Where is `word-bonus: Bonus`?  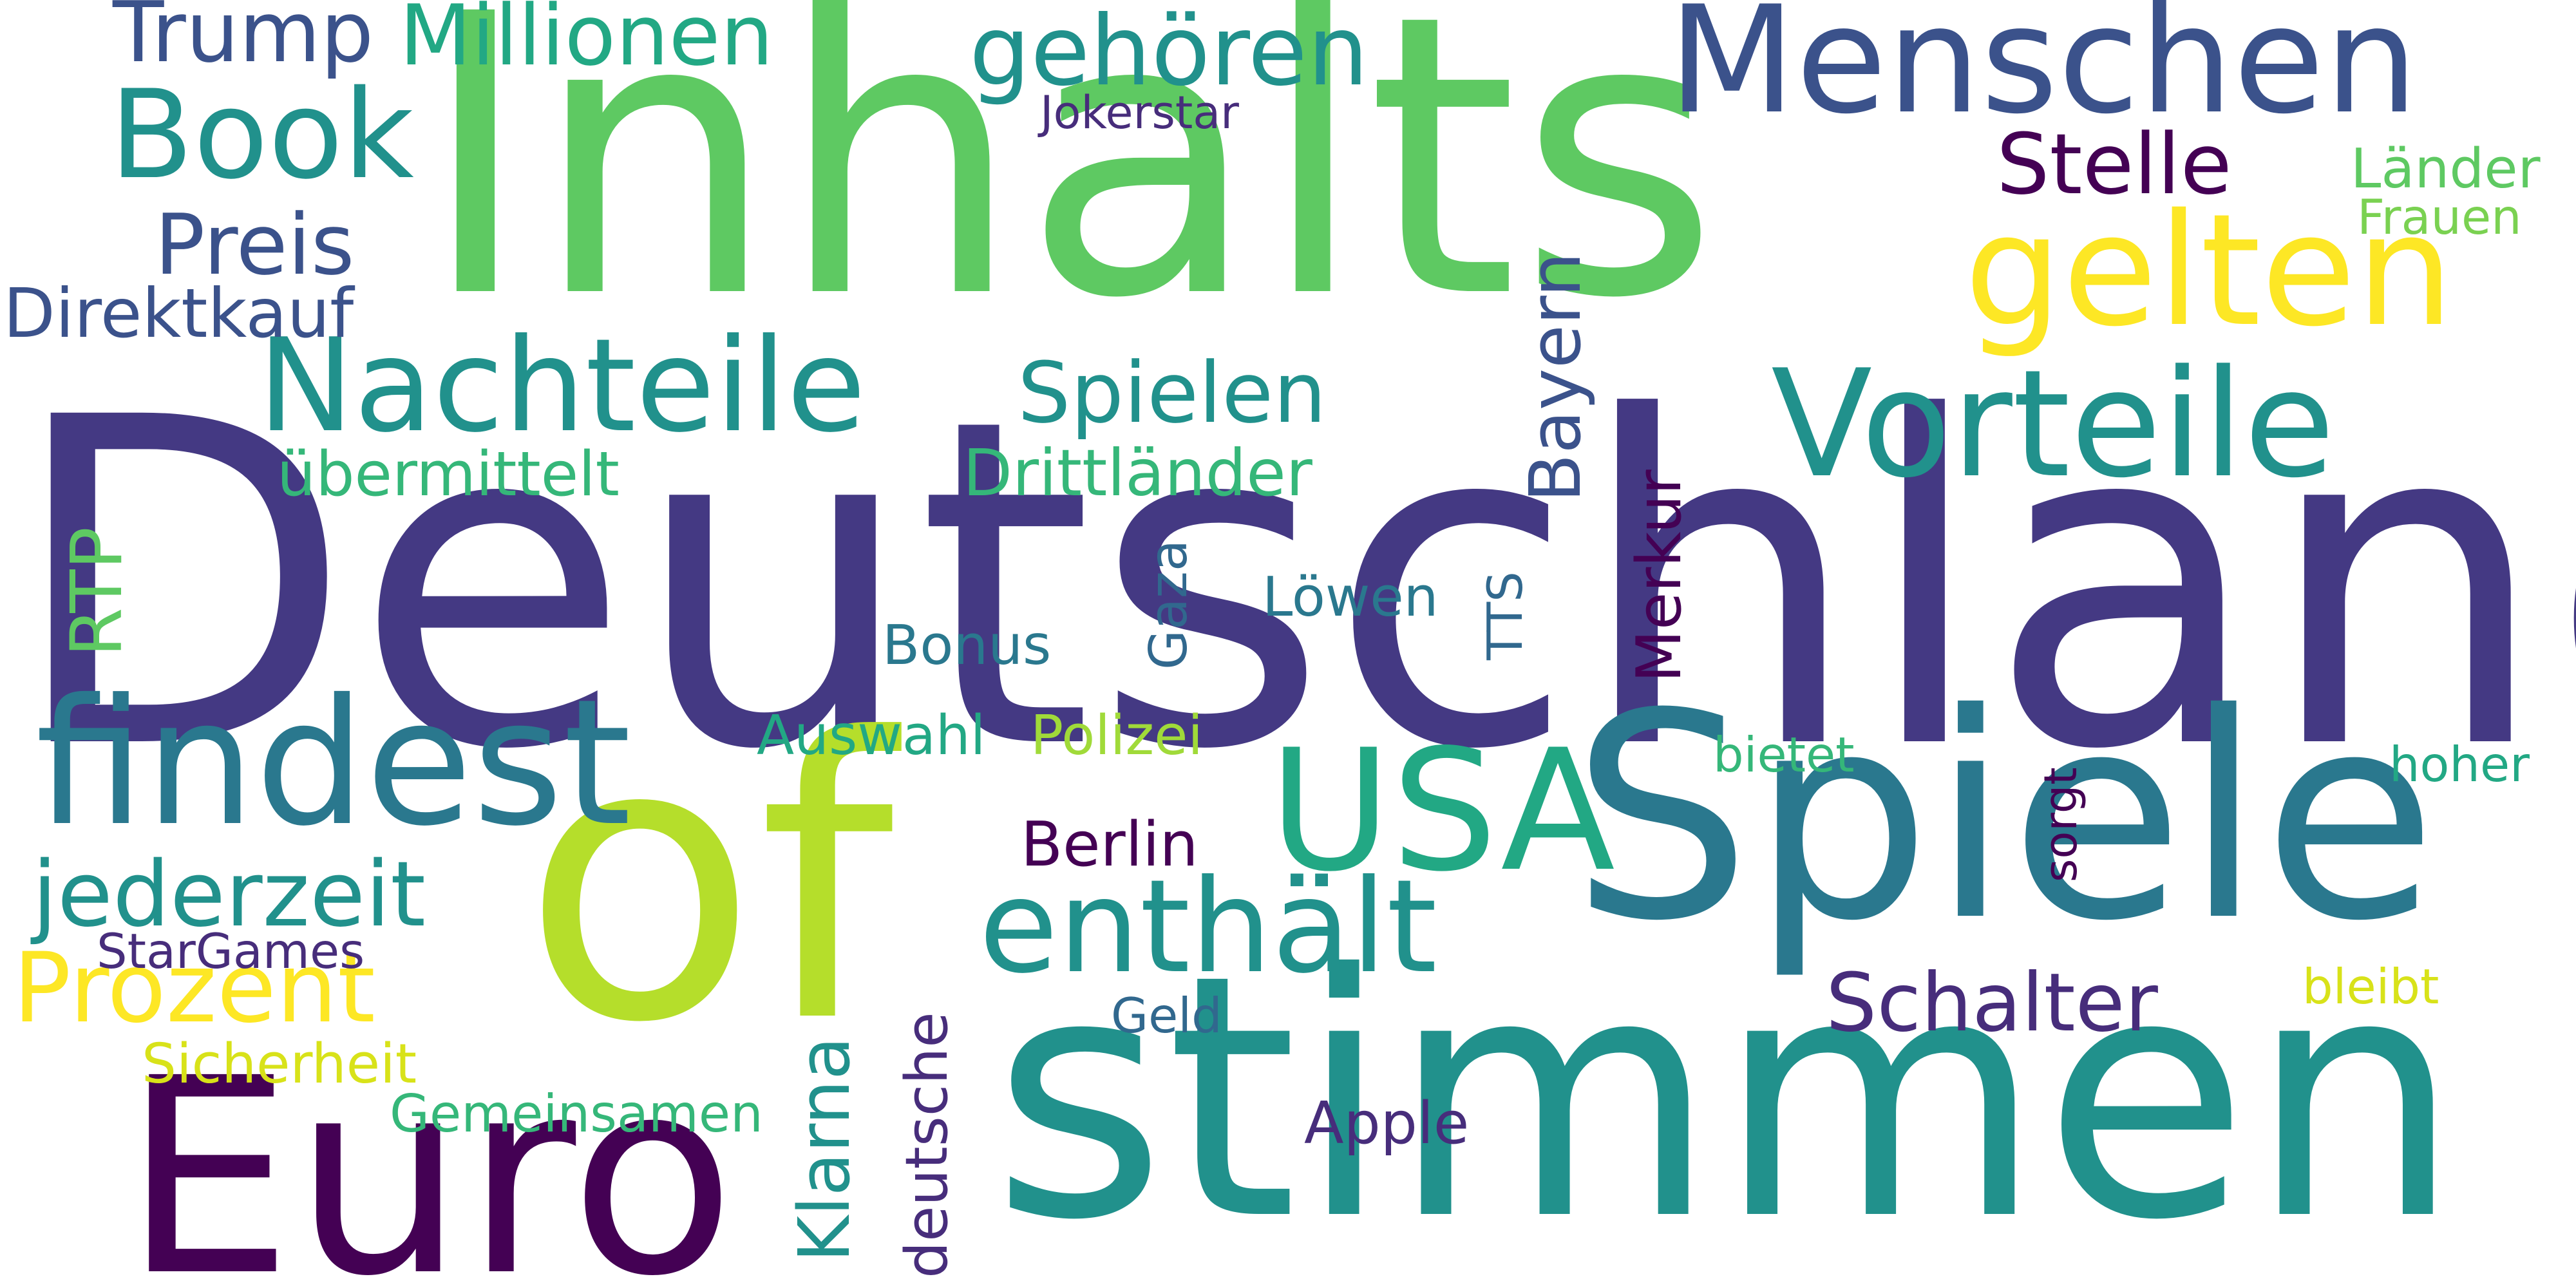
word-bonus: Bonus is located at coordinates (967, 645).